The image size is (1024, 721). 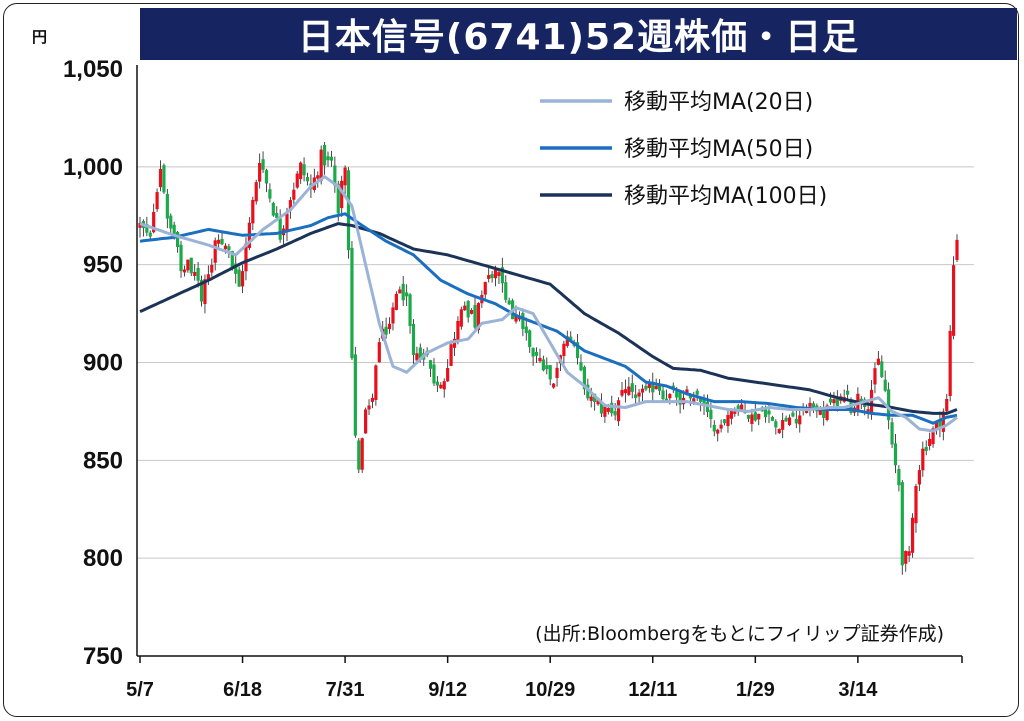 I want to click on x-axis-ticks: 5/7 6/18 7/31 9/12 10/29 12/11 1/29 3/14, so click(x=544, y=678).